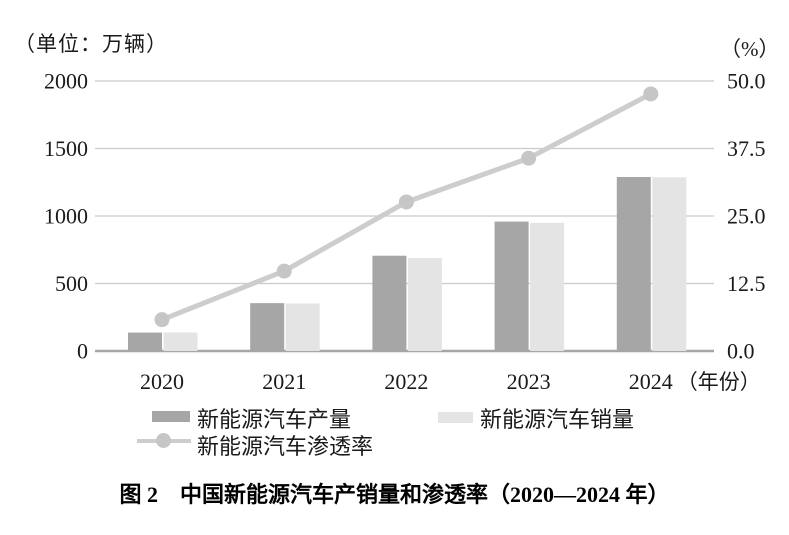 This screenshot has width=789, height=535. What do you see at coordinates (180, 341) in the screenshot?
I see `bar-sales-2020` at bounding box center [180, 341].